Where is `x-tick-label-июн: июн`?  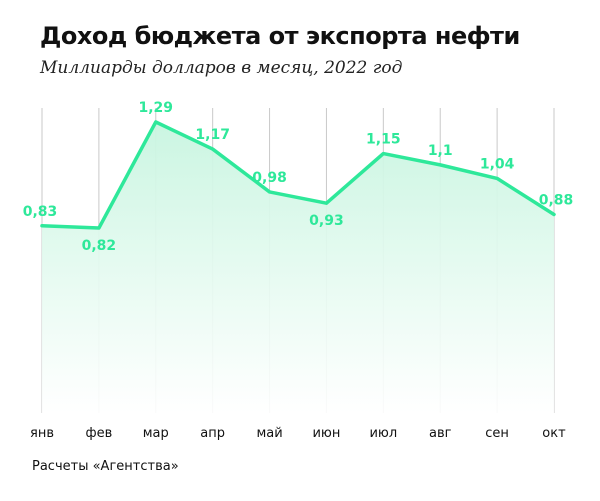 x-tick-label-июн: июн is located at coordinates (326, 433).